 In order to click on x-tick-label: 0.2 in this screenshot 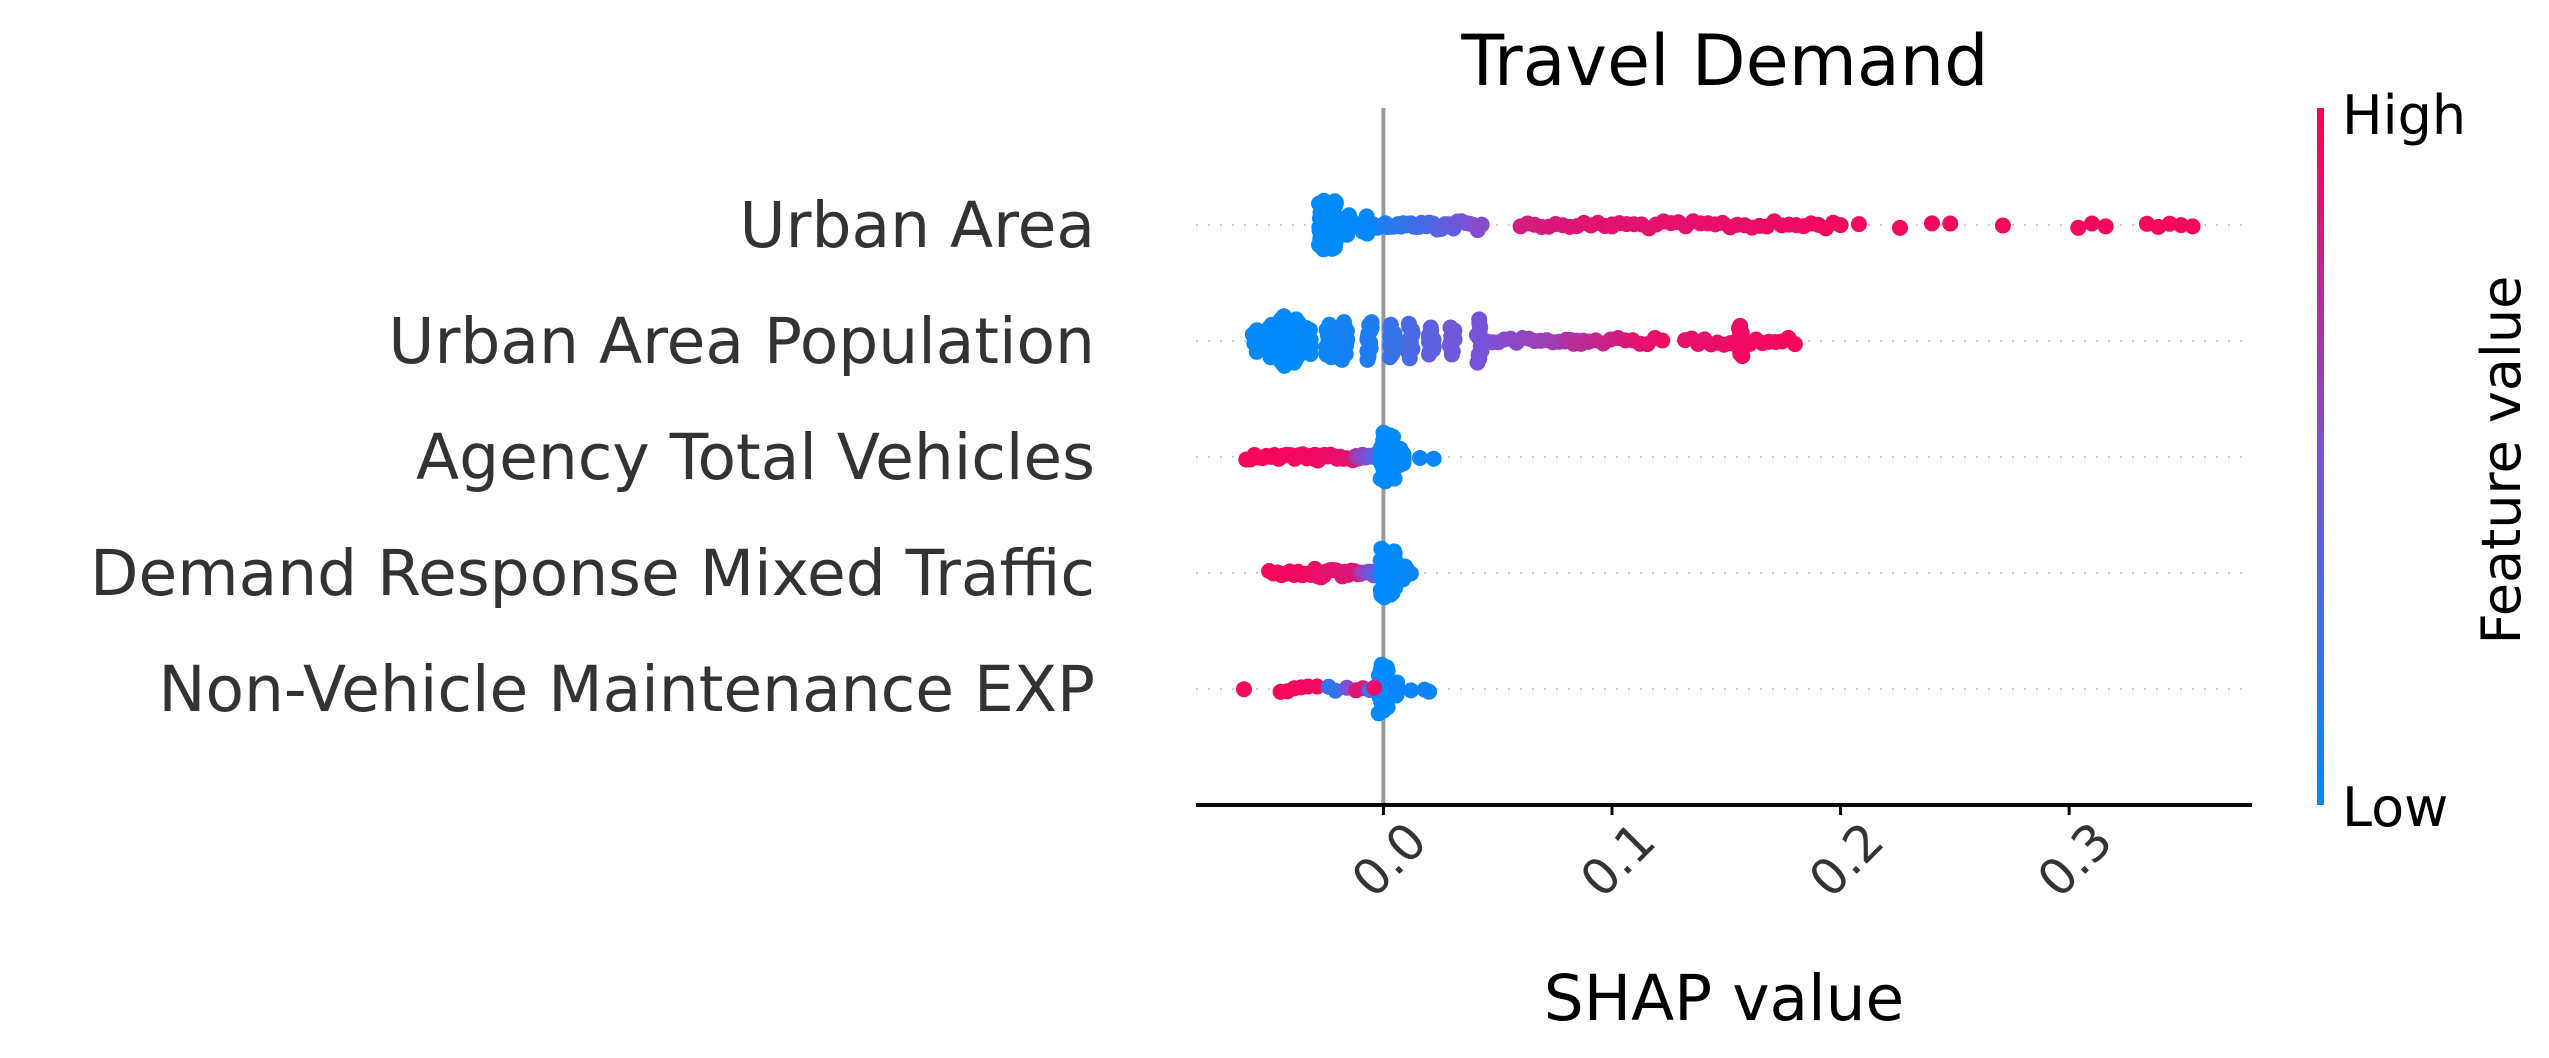, I will do `click(1846, 859)`.